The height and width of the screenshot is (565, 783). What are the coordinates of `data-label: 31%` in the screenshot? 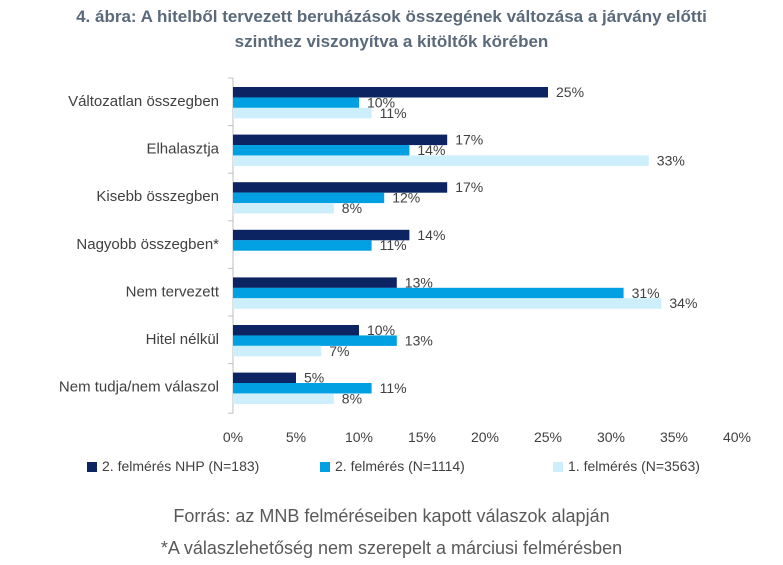 It's located at (646, 293).